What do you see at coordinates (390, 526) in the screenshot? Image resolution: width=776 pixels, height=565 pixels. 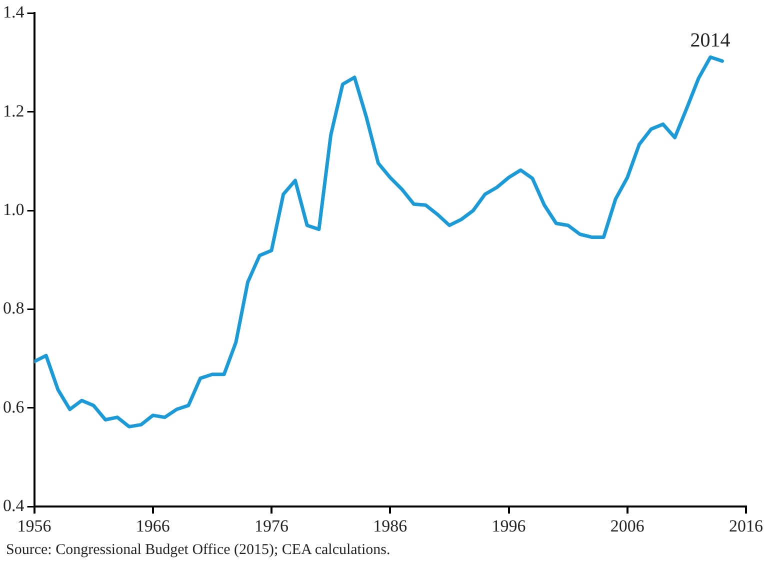 I see `x-tick-label: 1986` at bounding box center [390, 526].